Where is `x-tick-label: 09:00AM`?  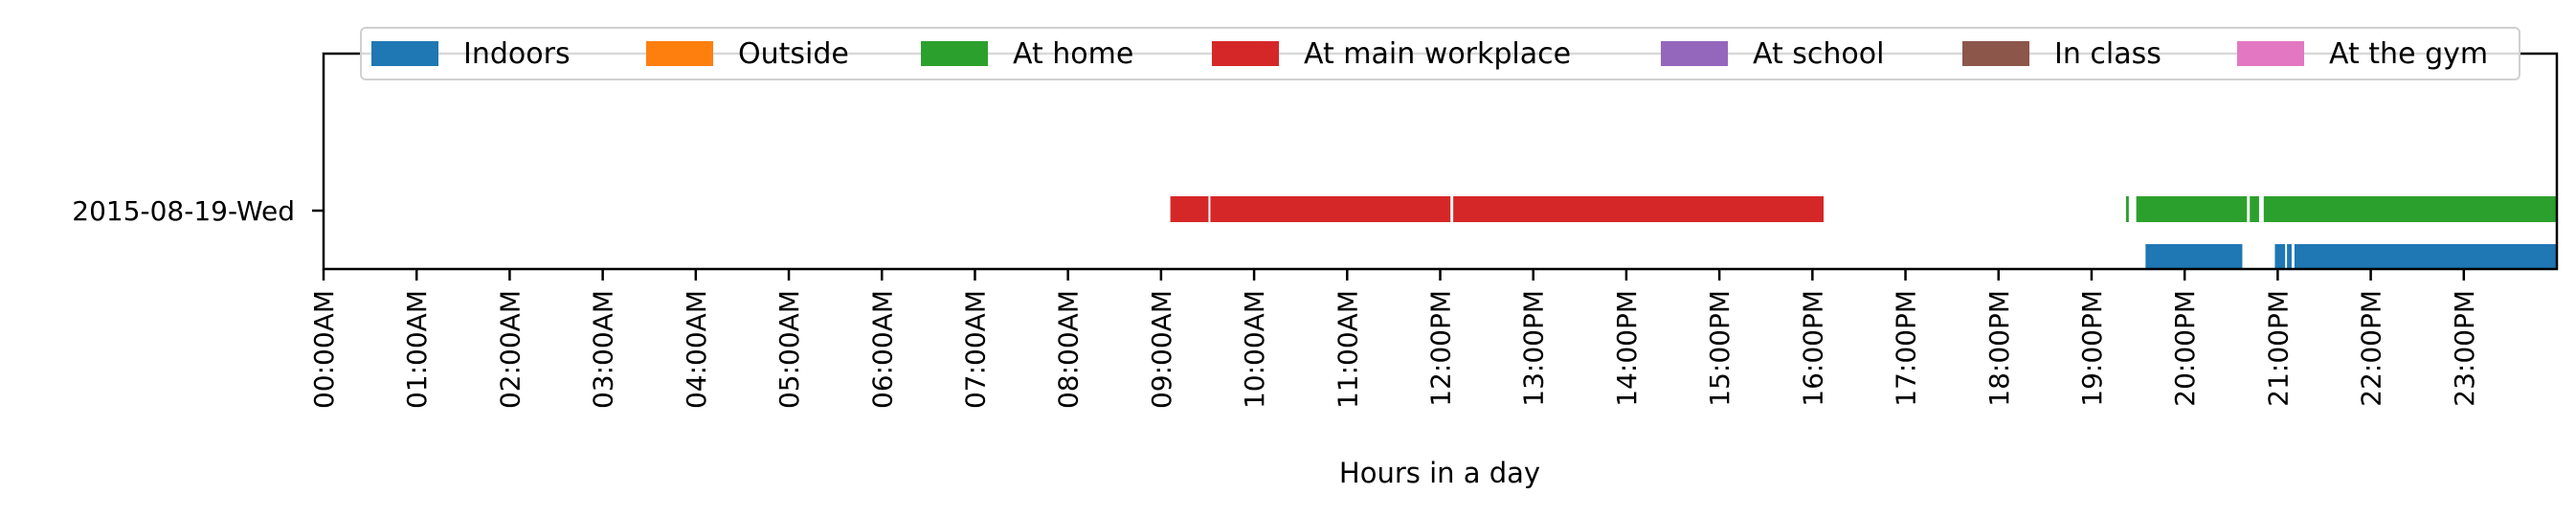
x-tick-label: 09:00AM is located at coordinates (1162, 349).